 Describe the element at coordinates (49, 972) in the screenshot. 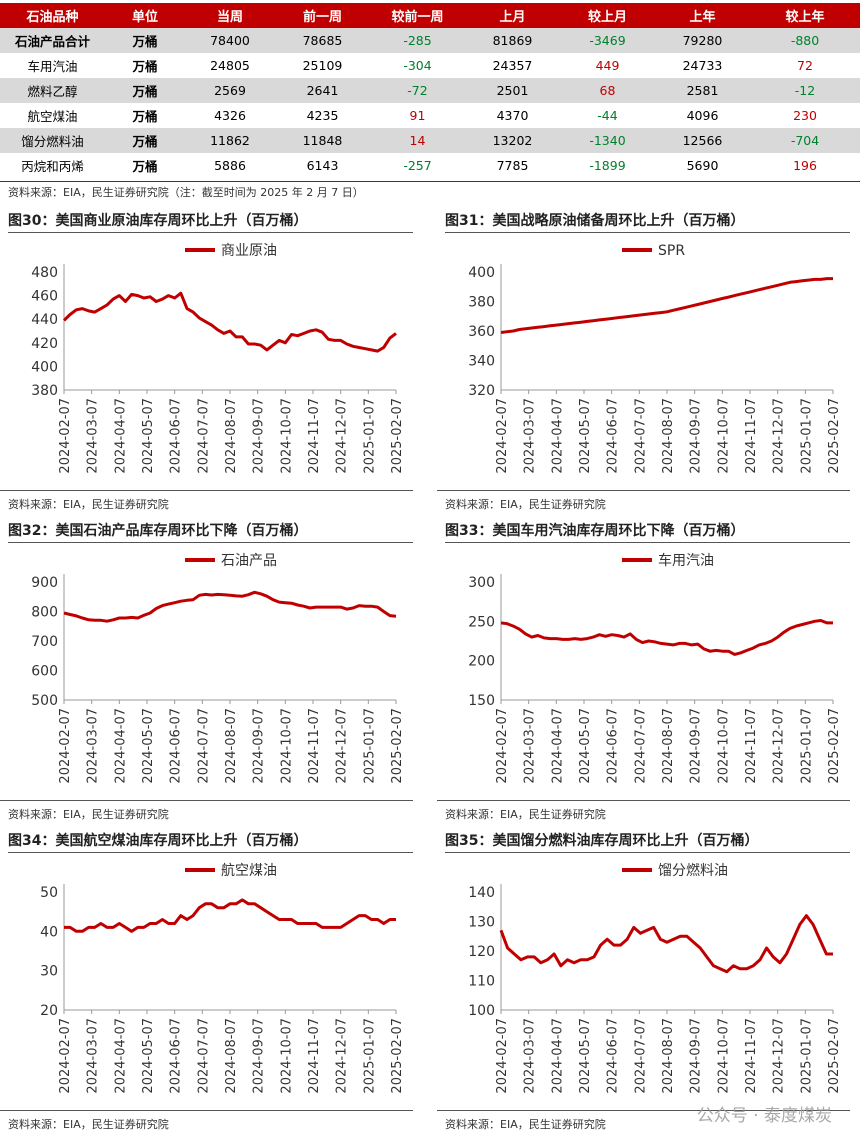

I see `y-tick-label: 30` at that location.